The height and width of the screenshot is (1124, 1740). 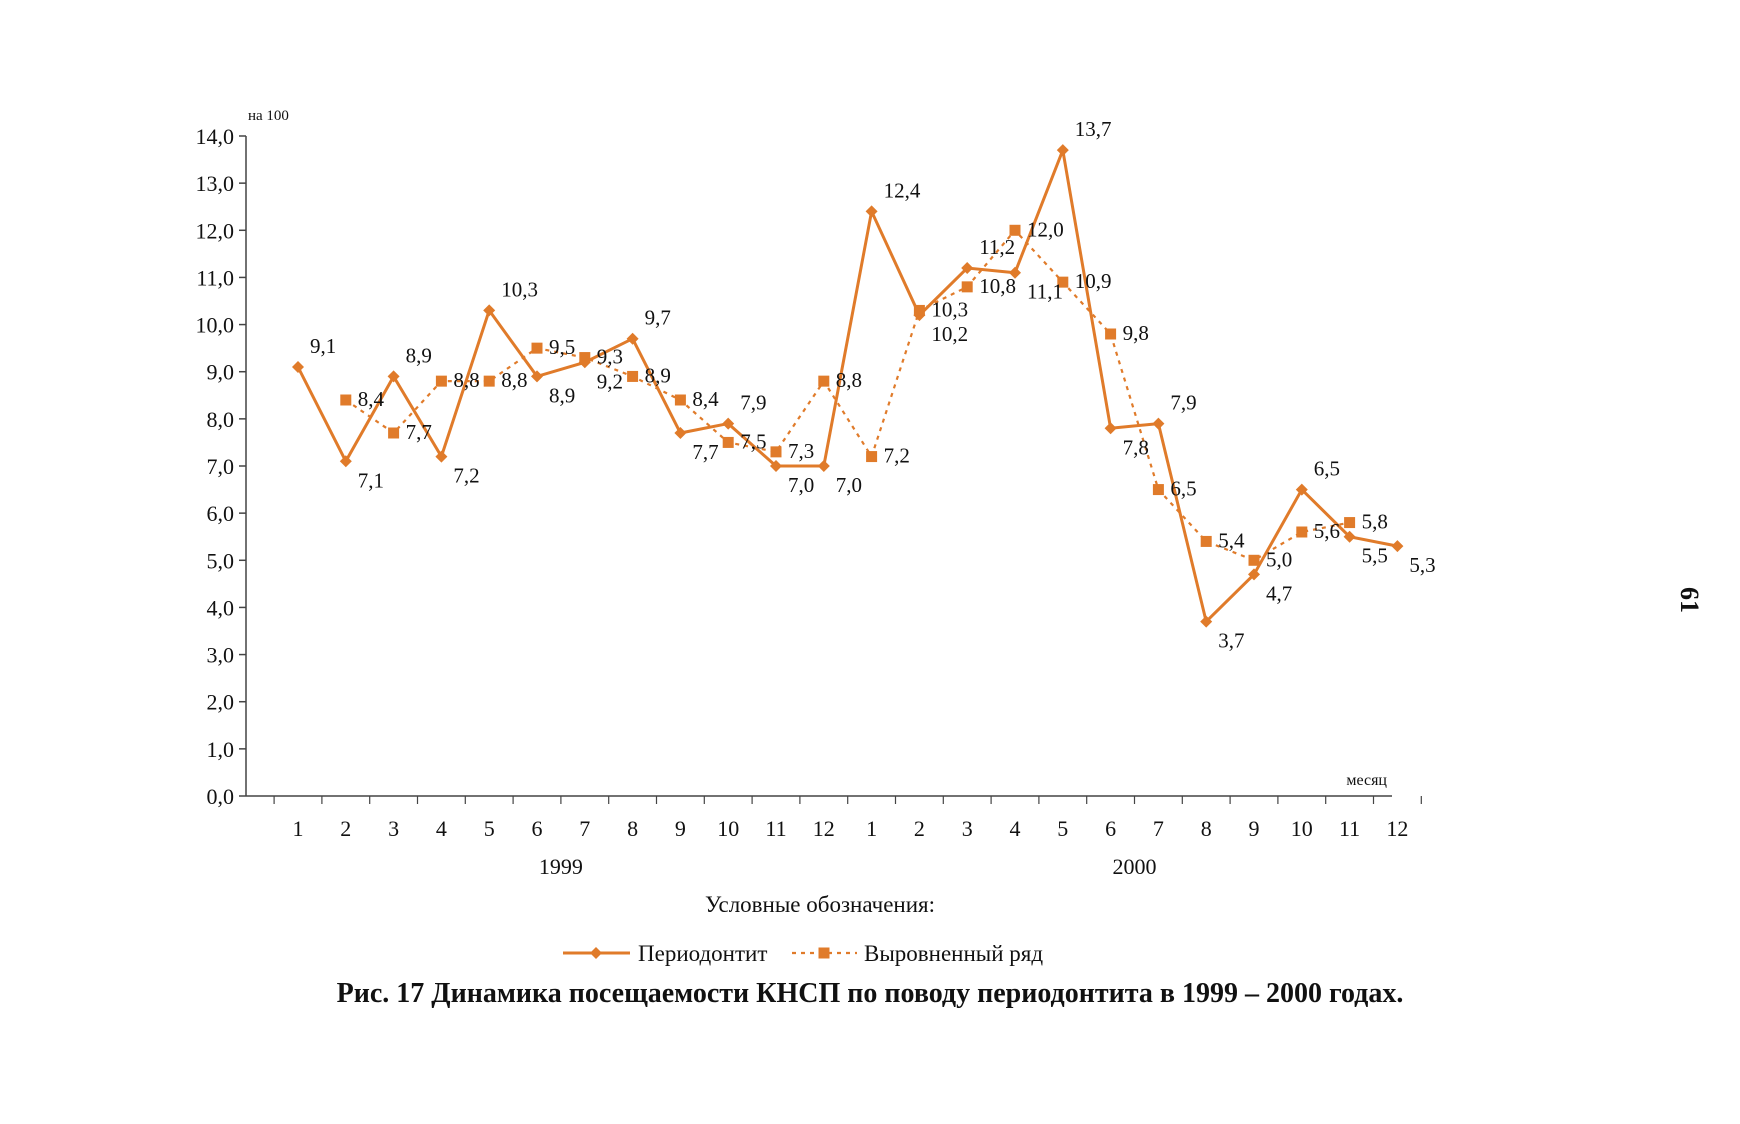 What do you see at coordinates (1302, 828) in the screenshot?
I see `x-tick-label: 10` at bounding box center [1302, 828].